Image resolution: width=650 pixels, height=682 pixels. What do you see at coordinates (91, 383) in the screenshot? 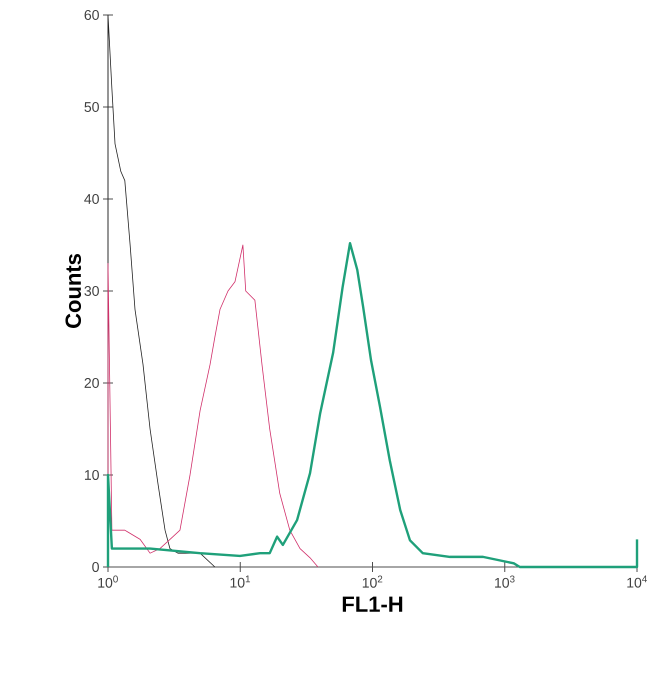
I see `y-tick-label: 20` at bounding box center [91, 383].